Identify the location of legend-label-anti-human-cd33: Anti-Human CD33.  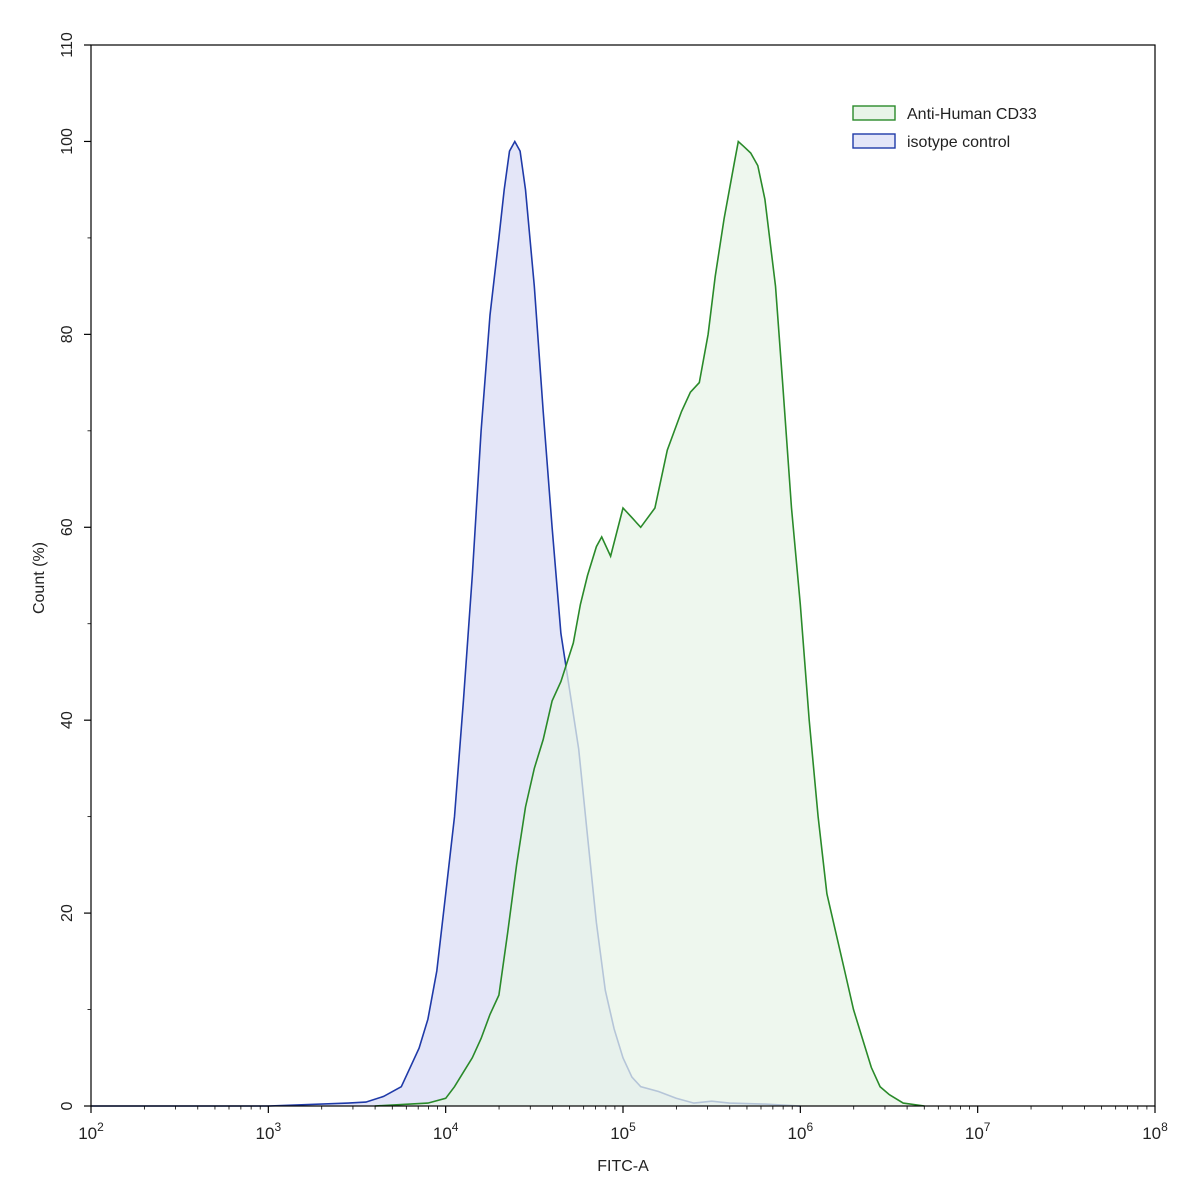
(972, 114).